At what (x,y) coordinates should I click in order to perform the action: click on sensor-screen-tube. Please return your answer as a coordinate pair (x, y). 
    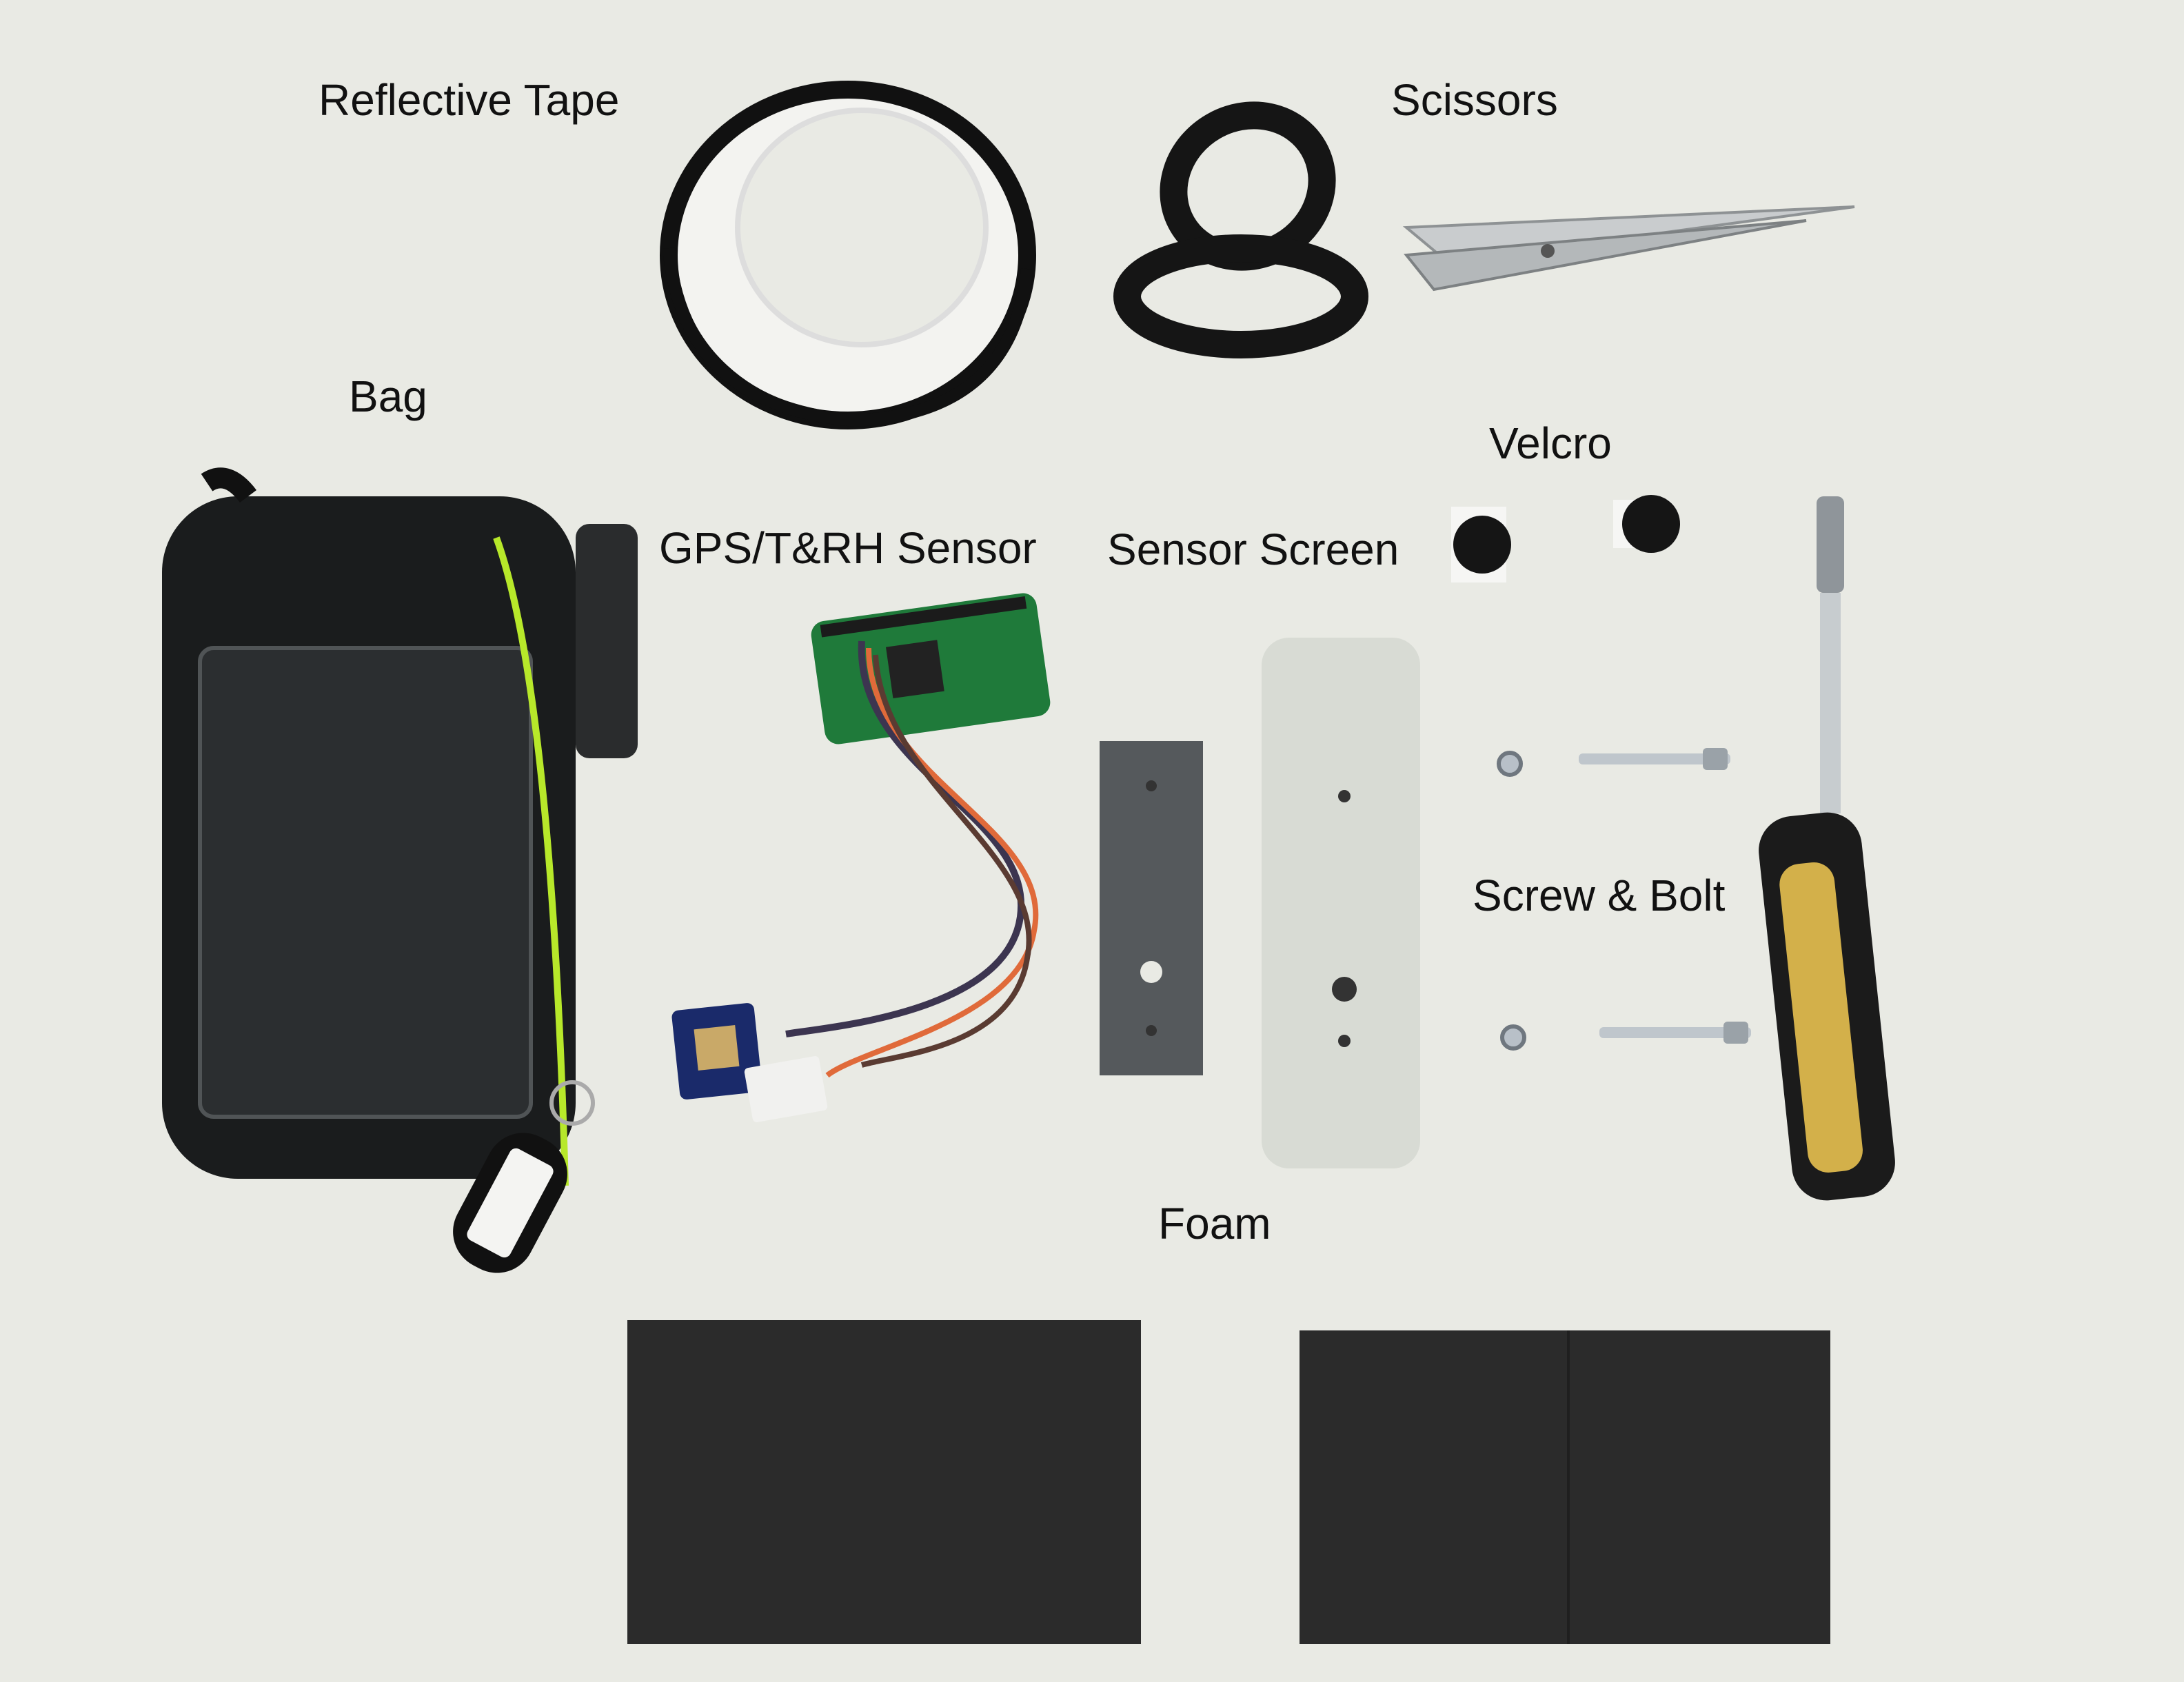
    Looking at the image, I should click on (1341, 903).